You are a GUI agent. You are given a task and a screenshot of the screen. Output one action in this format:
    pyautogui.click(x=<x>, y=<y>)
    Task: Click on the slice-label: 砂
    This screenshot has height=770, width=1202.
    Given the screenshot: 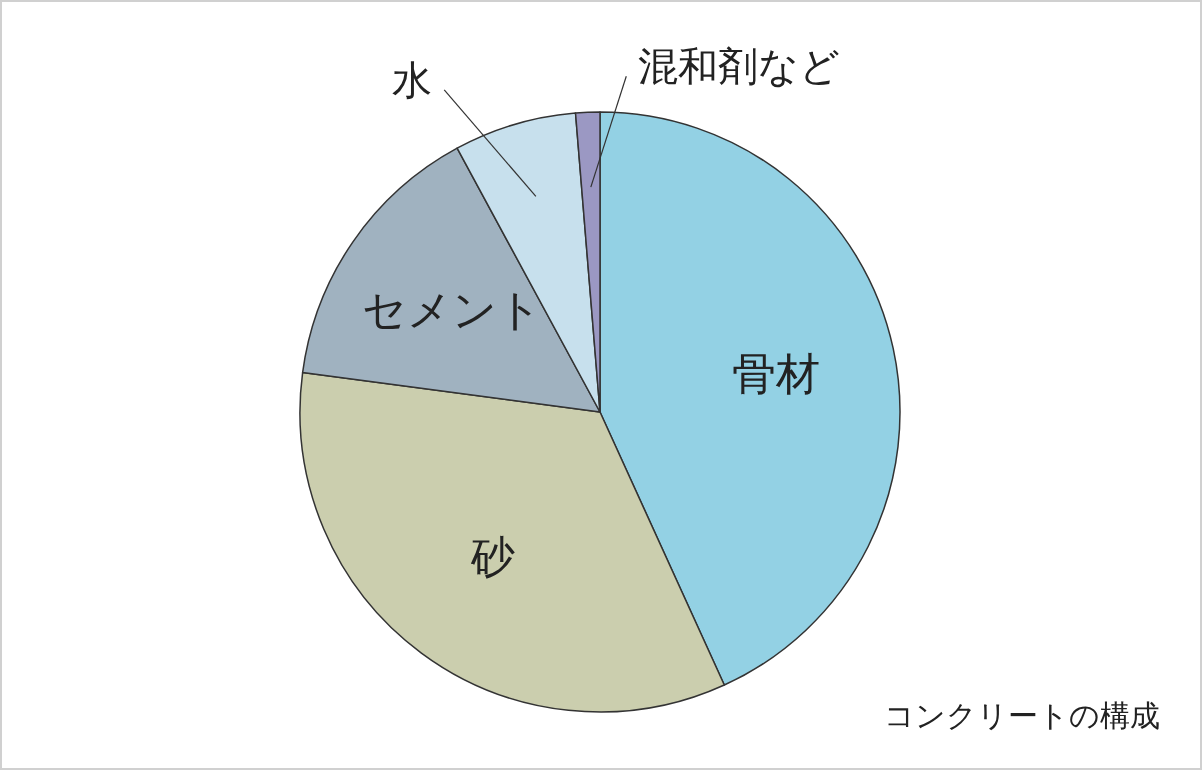 What is the action you would take?
    pyautogui.click(x=492, y=557)
    